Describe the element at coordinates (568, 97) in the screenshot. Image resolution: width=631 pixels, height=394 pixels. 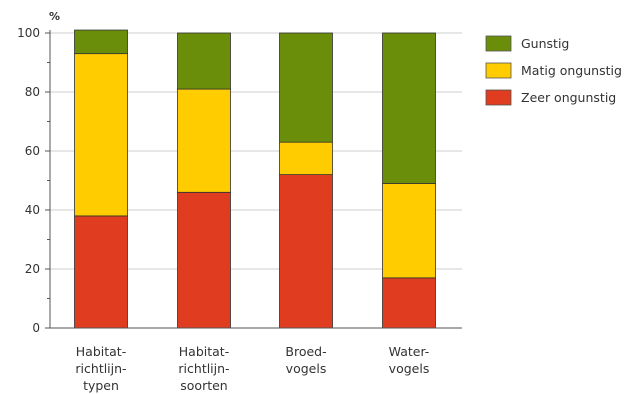
I see `legend-label: Zeer ongunstig` at that location.